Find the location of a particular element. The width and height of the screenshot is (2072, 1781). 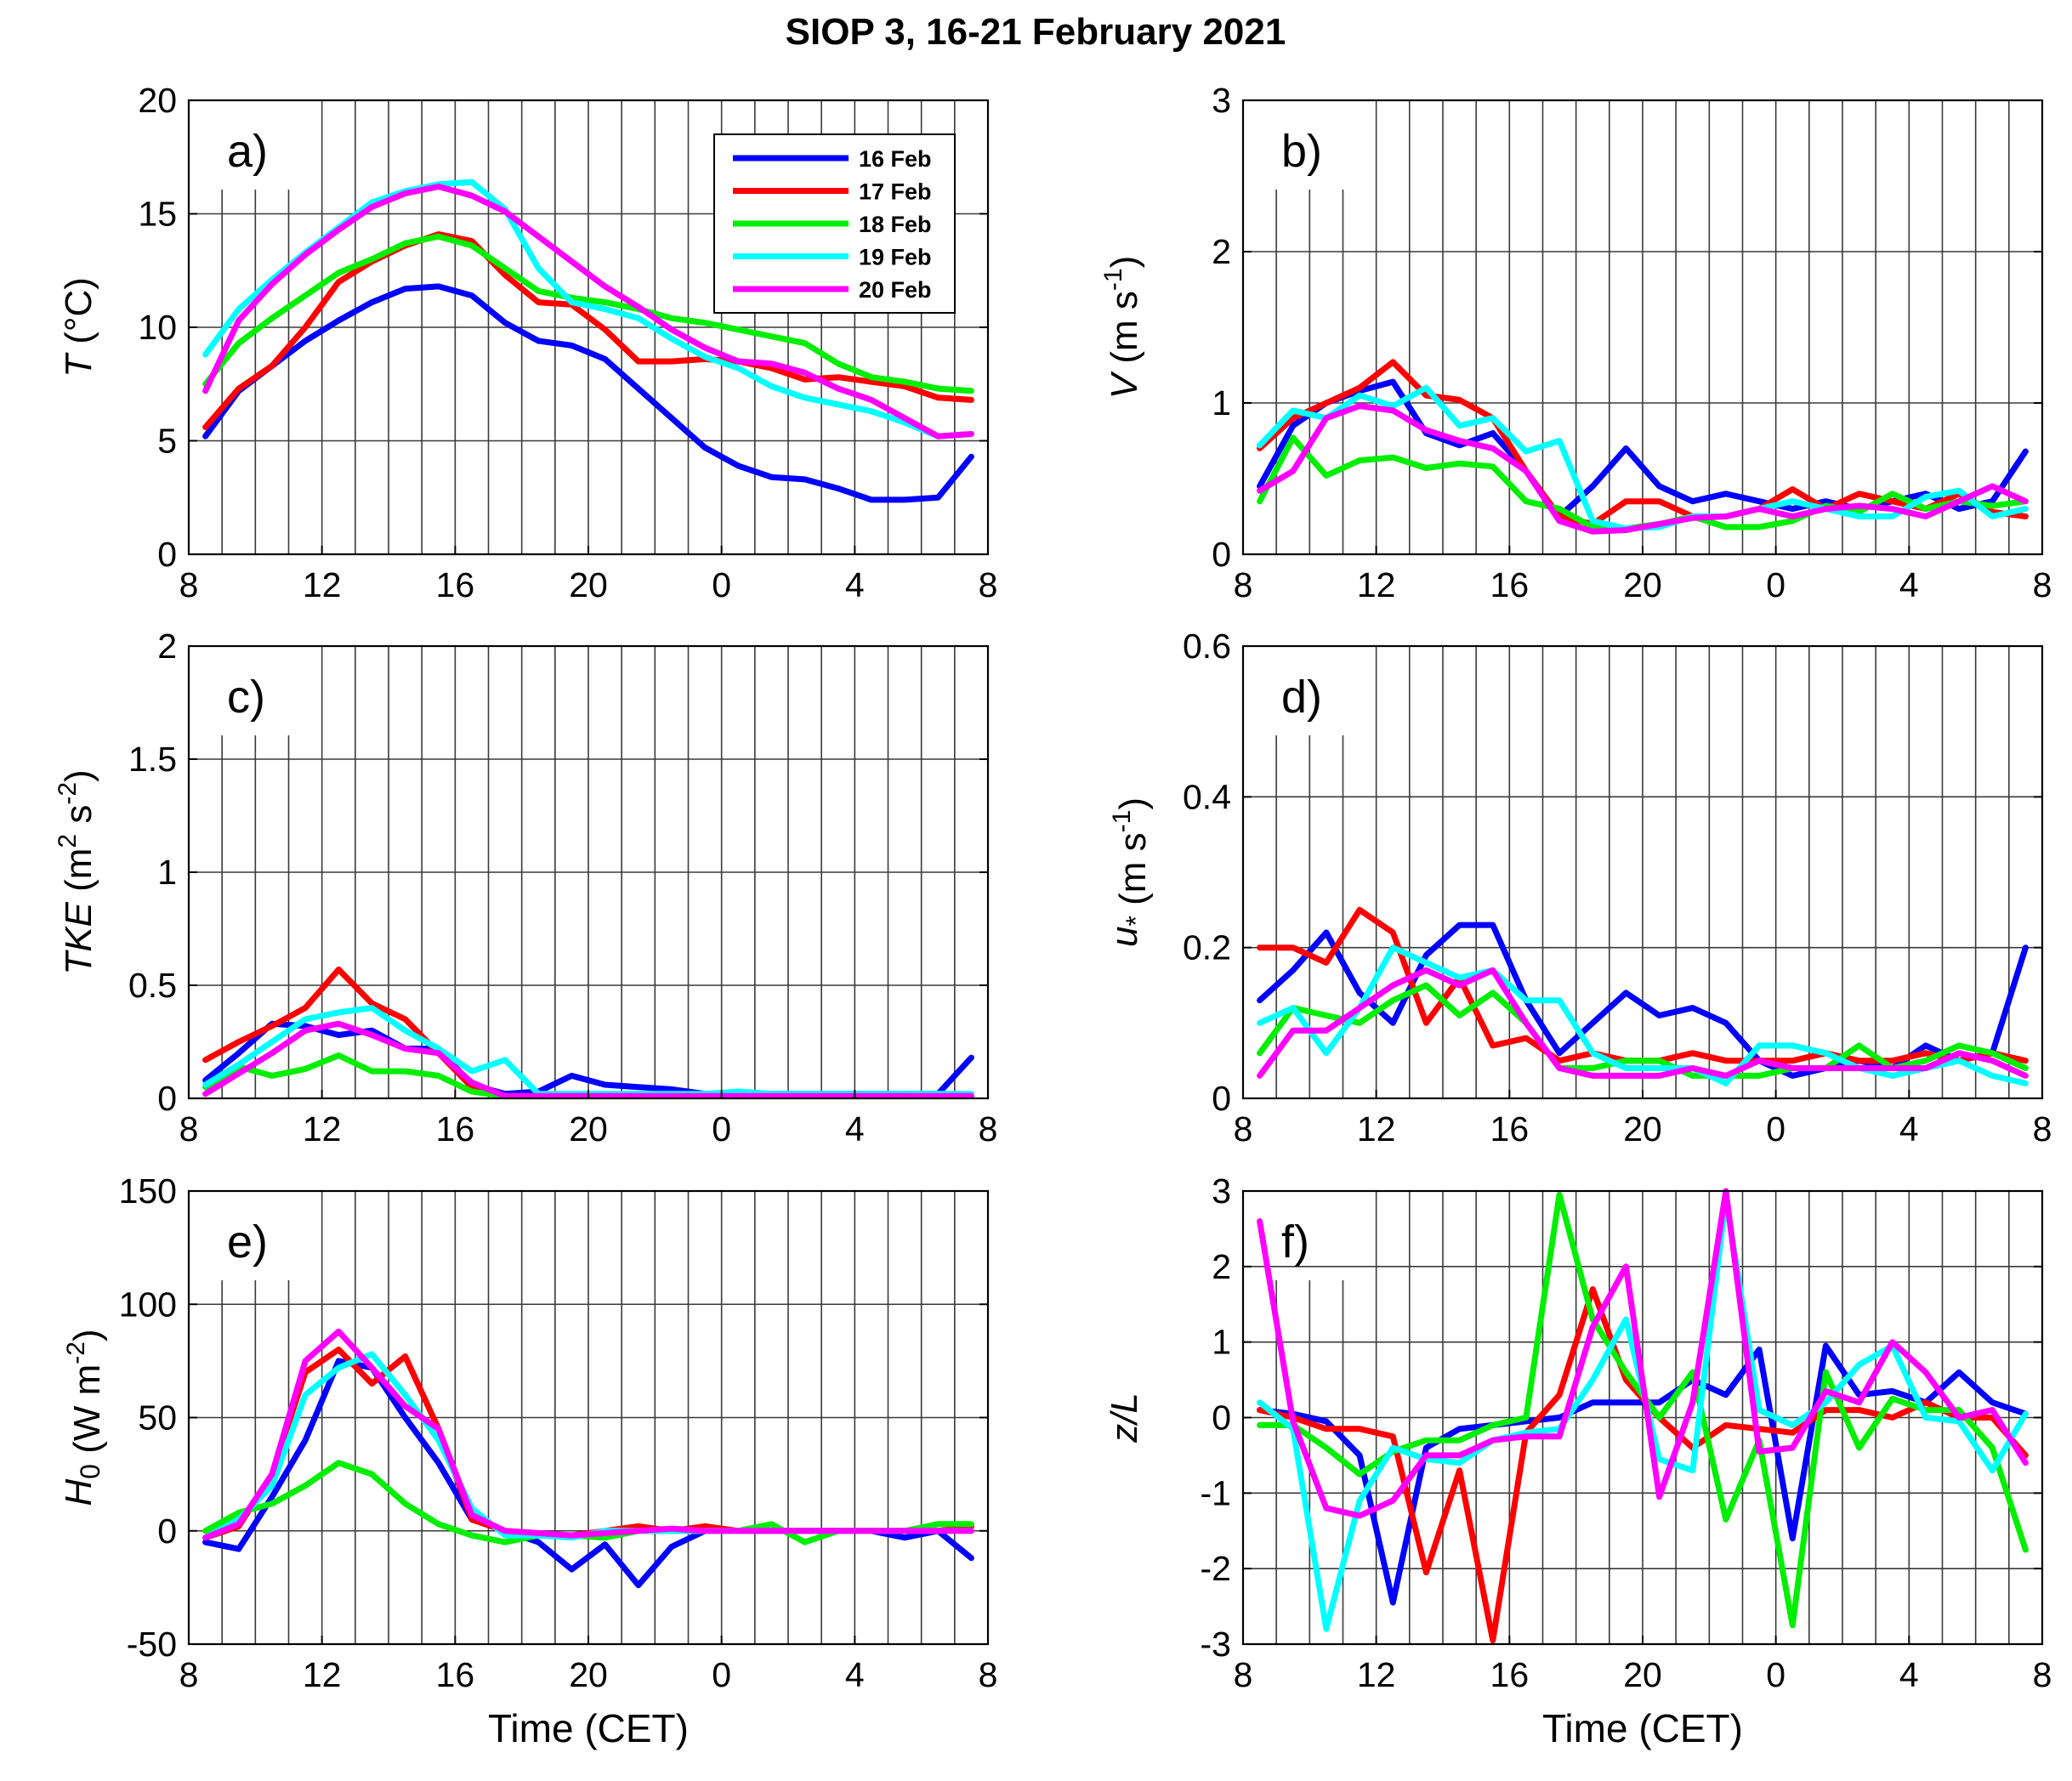

y-tick-label: 0.4 is located at coordinates (1207, 796).